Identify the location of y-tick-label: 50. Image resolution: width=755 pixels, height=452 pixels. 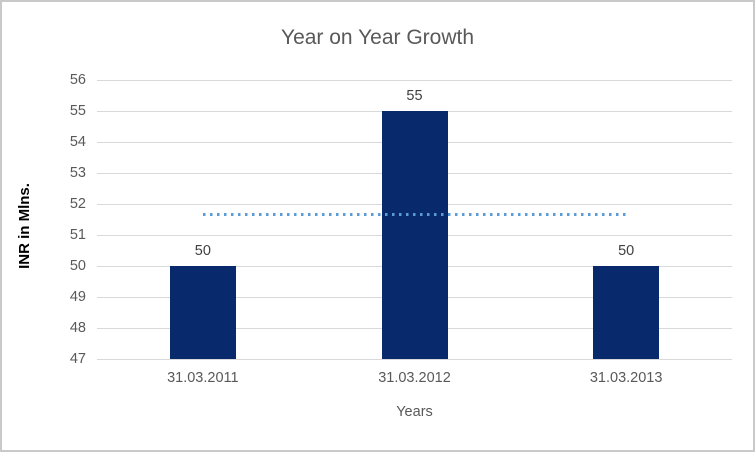
(77, 266).